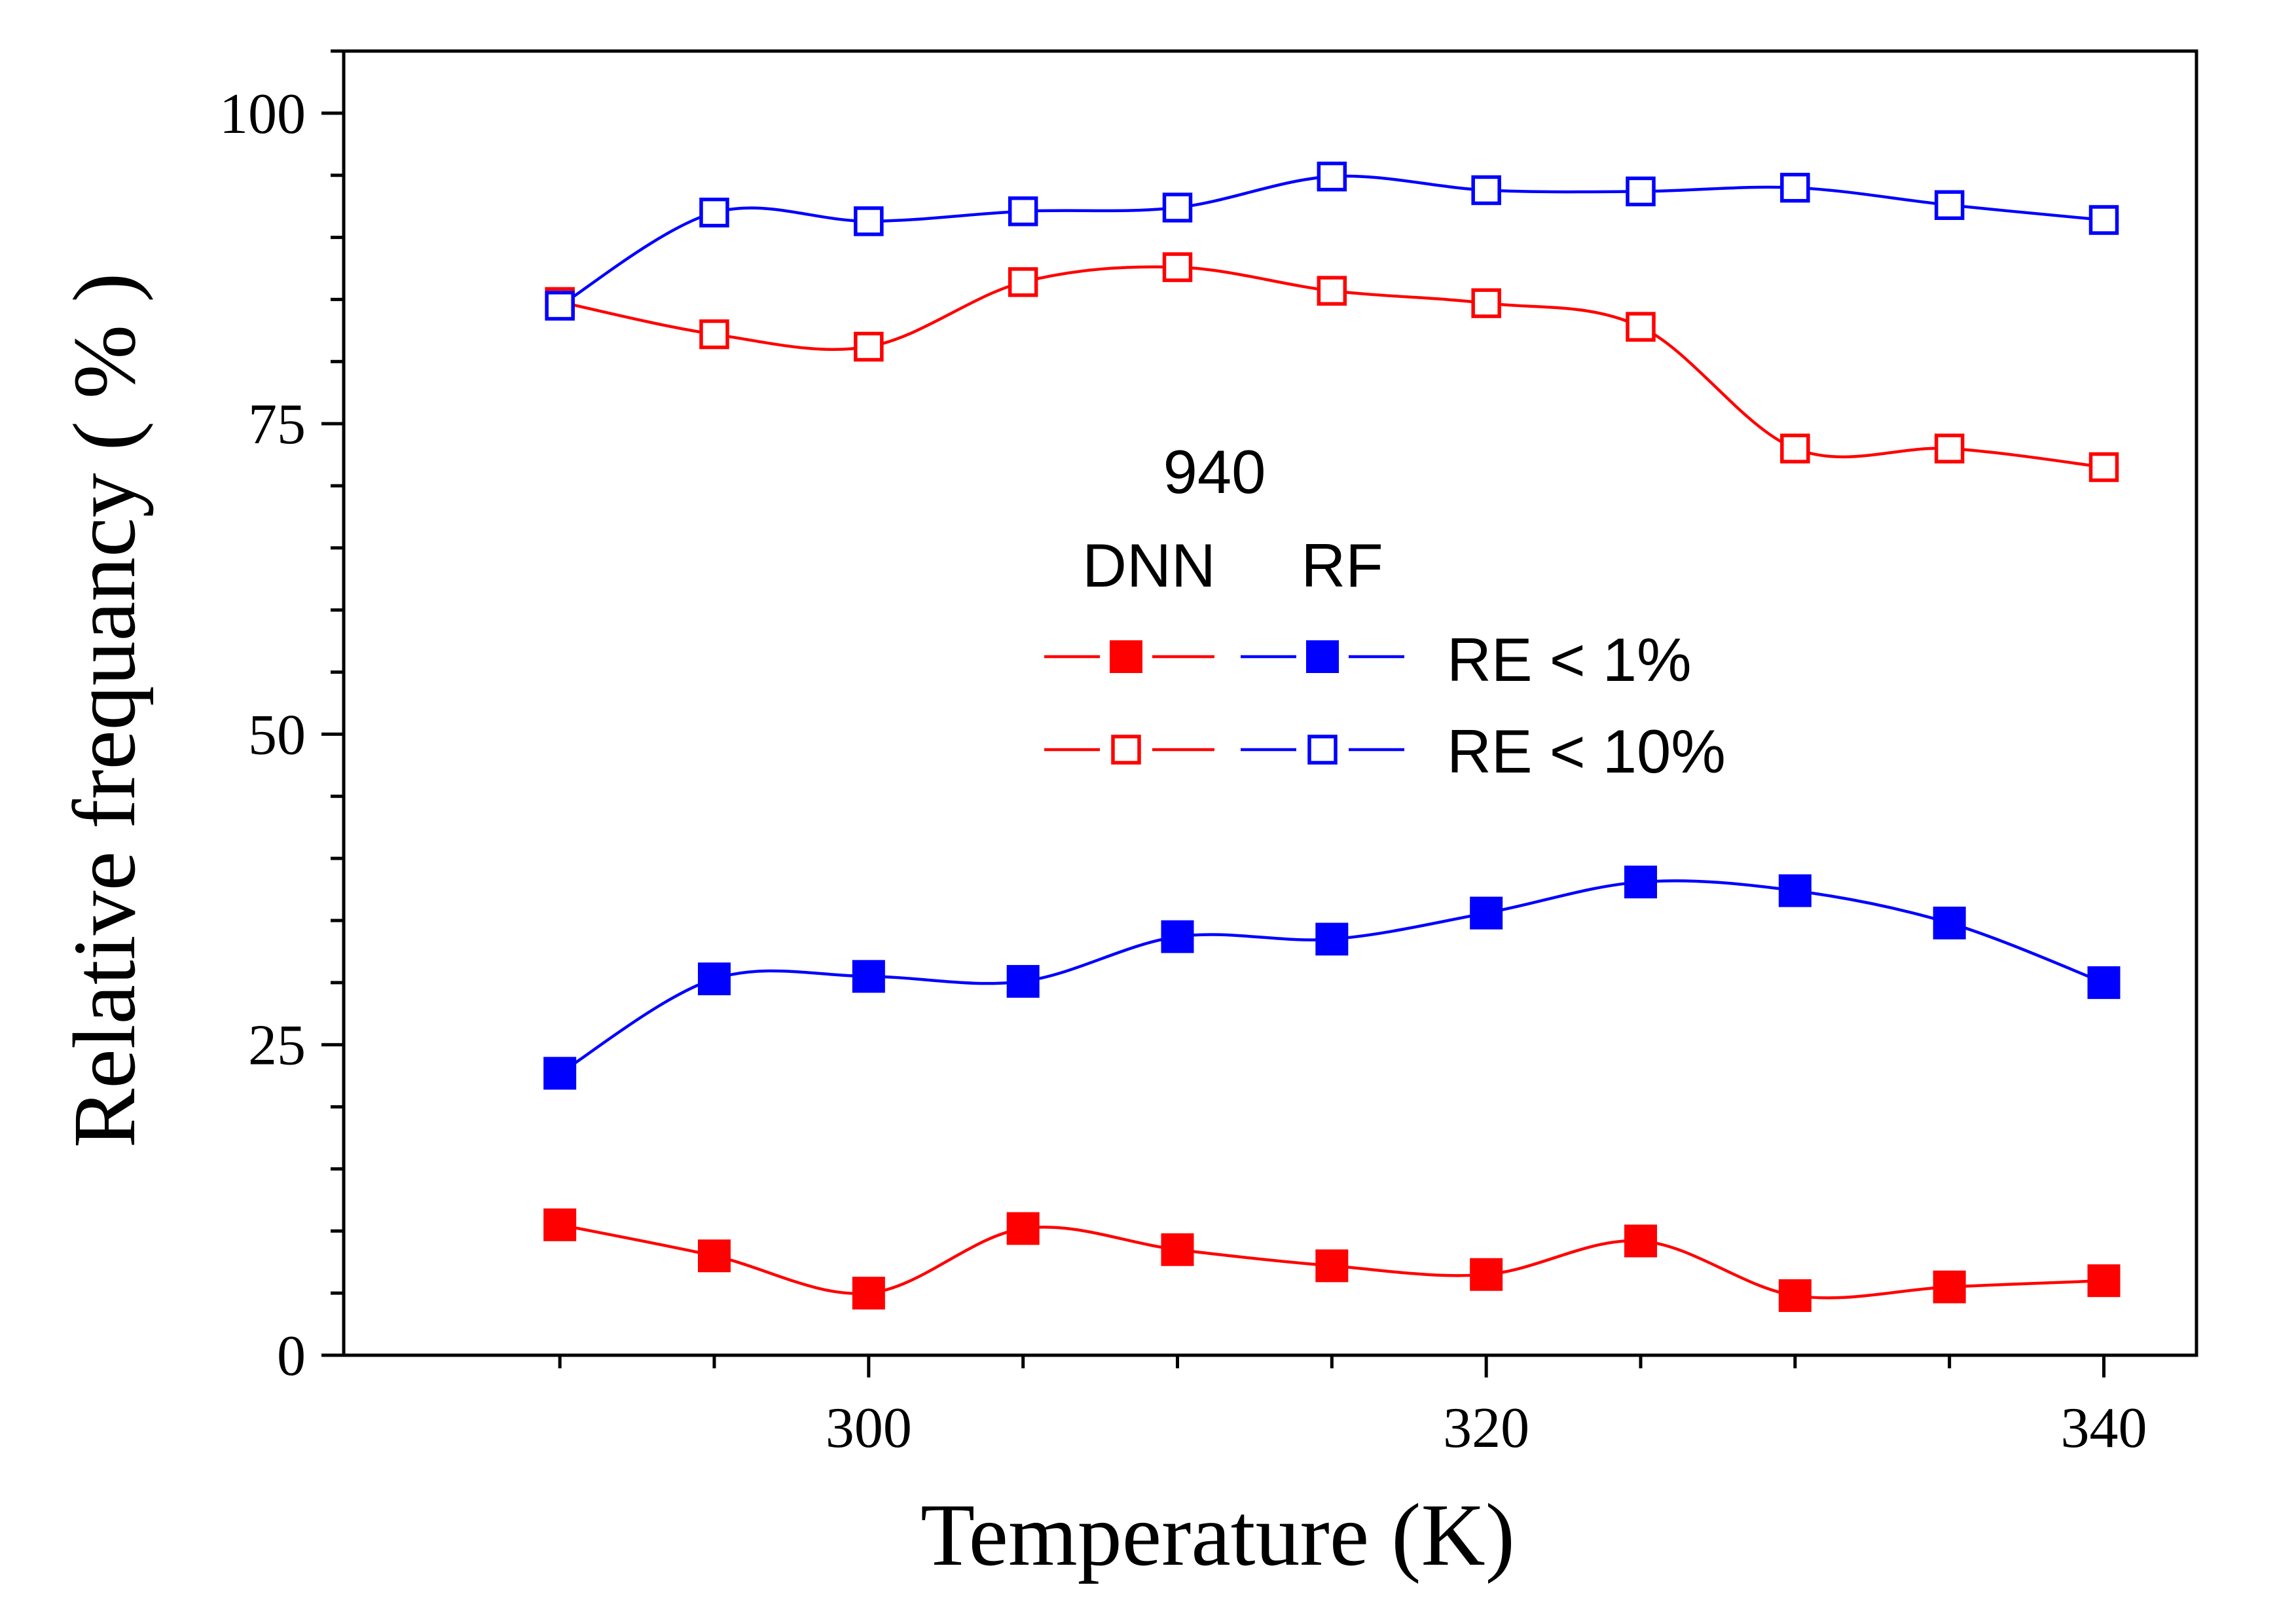  What do you see at coordinates (1486, 1428) in the screenshot?
I see `x-tick-label: 320` at bounding box center [1486, 1428].